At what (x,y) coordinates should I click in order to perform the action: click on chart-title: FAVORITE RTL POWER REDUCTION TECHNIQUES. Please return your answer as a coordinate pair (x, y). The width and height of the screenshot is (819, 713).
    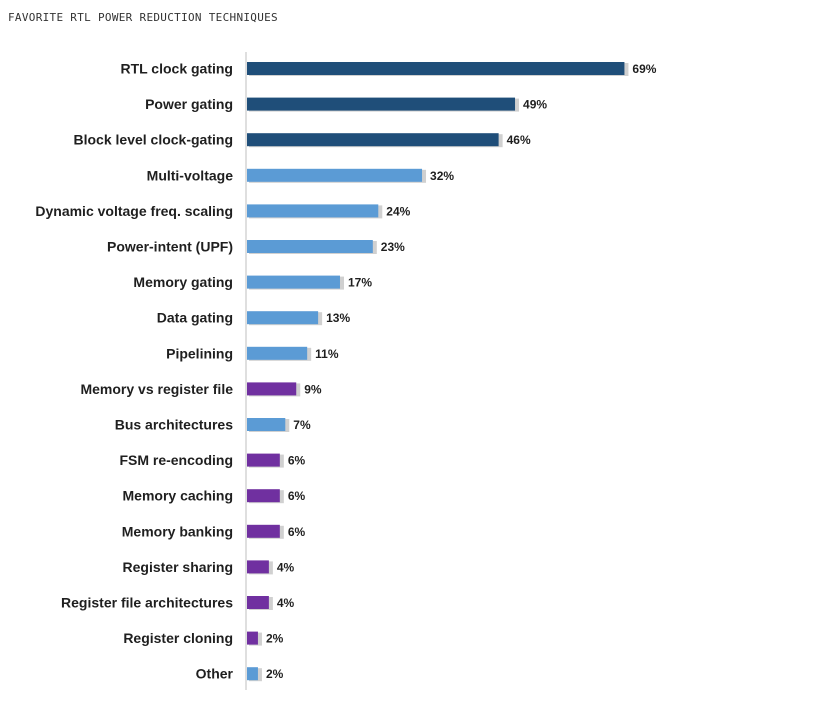
    Looking at the image, I should click on (143, 17).